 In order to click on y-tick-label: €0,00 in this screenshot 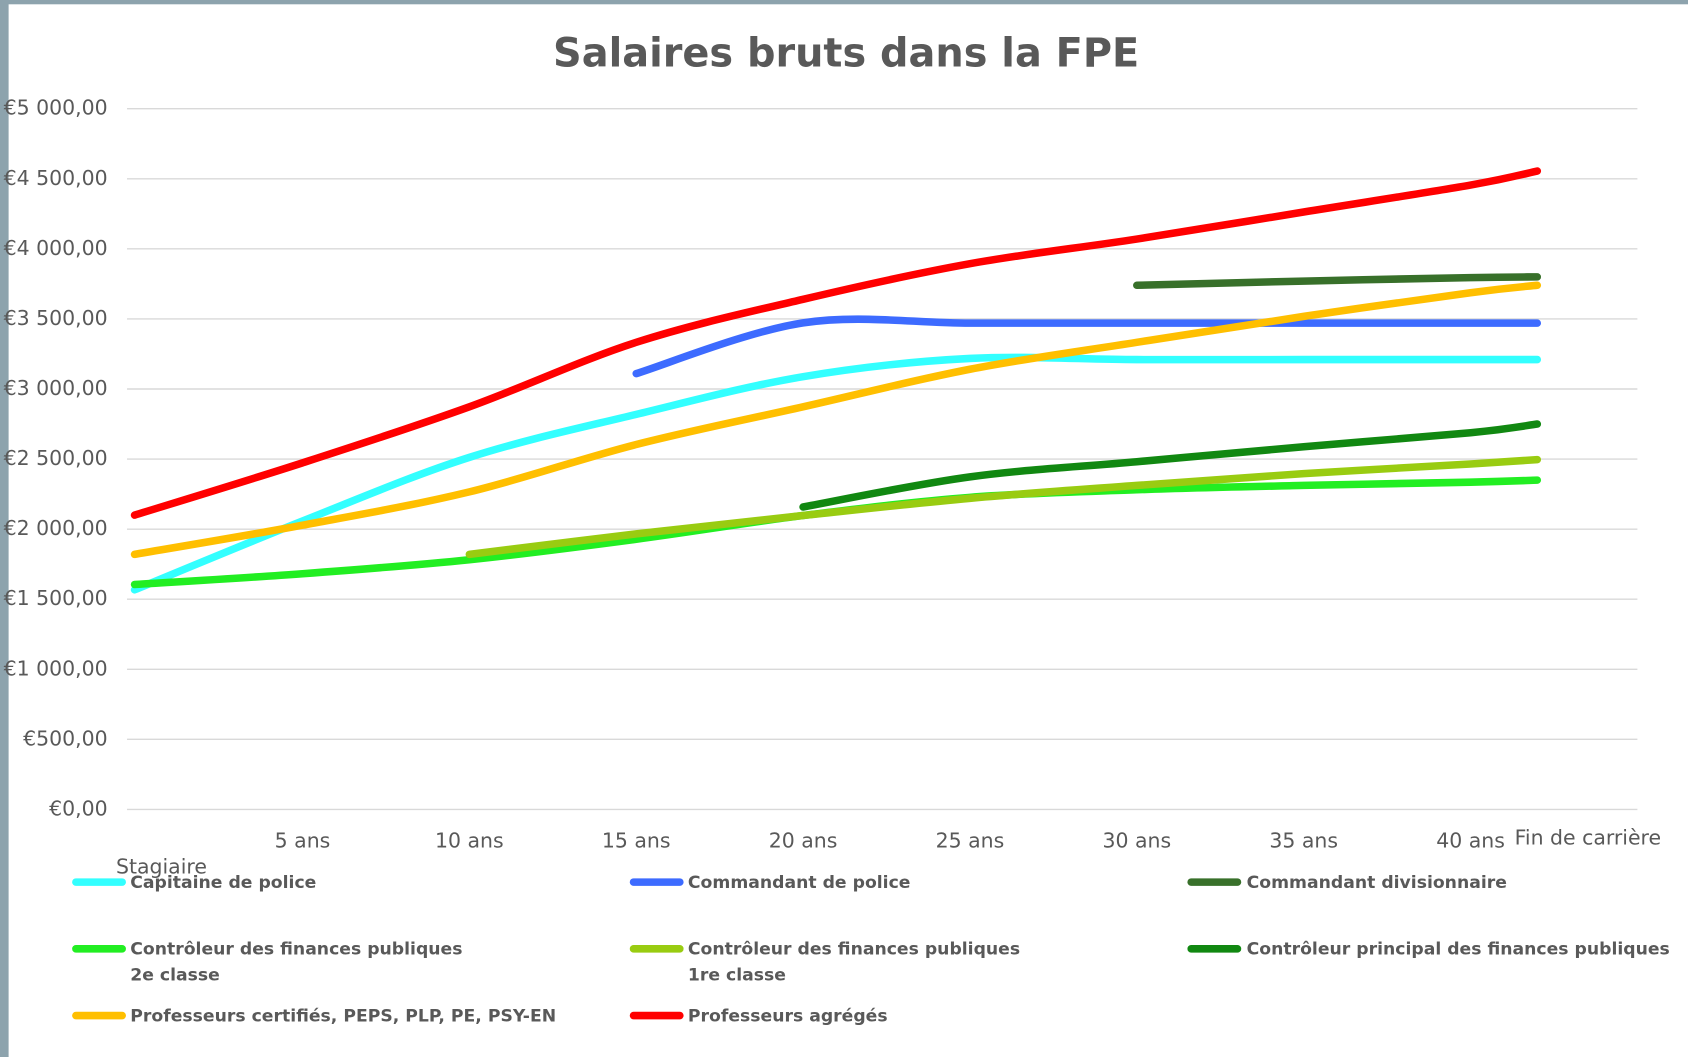, I will do `click(78, 808)`.